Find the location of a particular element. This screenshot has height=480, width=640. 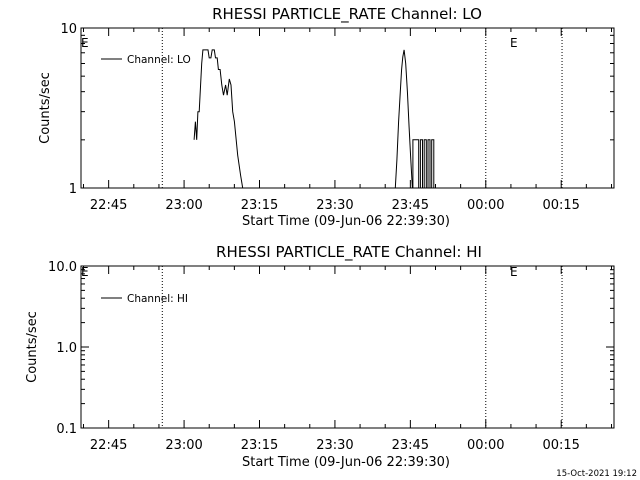

panel-lo-ytick-label: 10 is located at coordinates (68, 29).